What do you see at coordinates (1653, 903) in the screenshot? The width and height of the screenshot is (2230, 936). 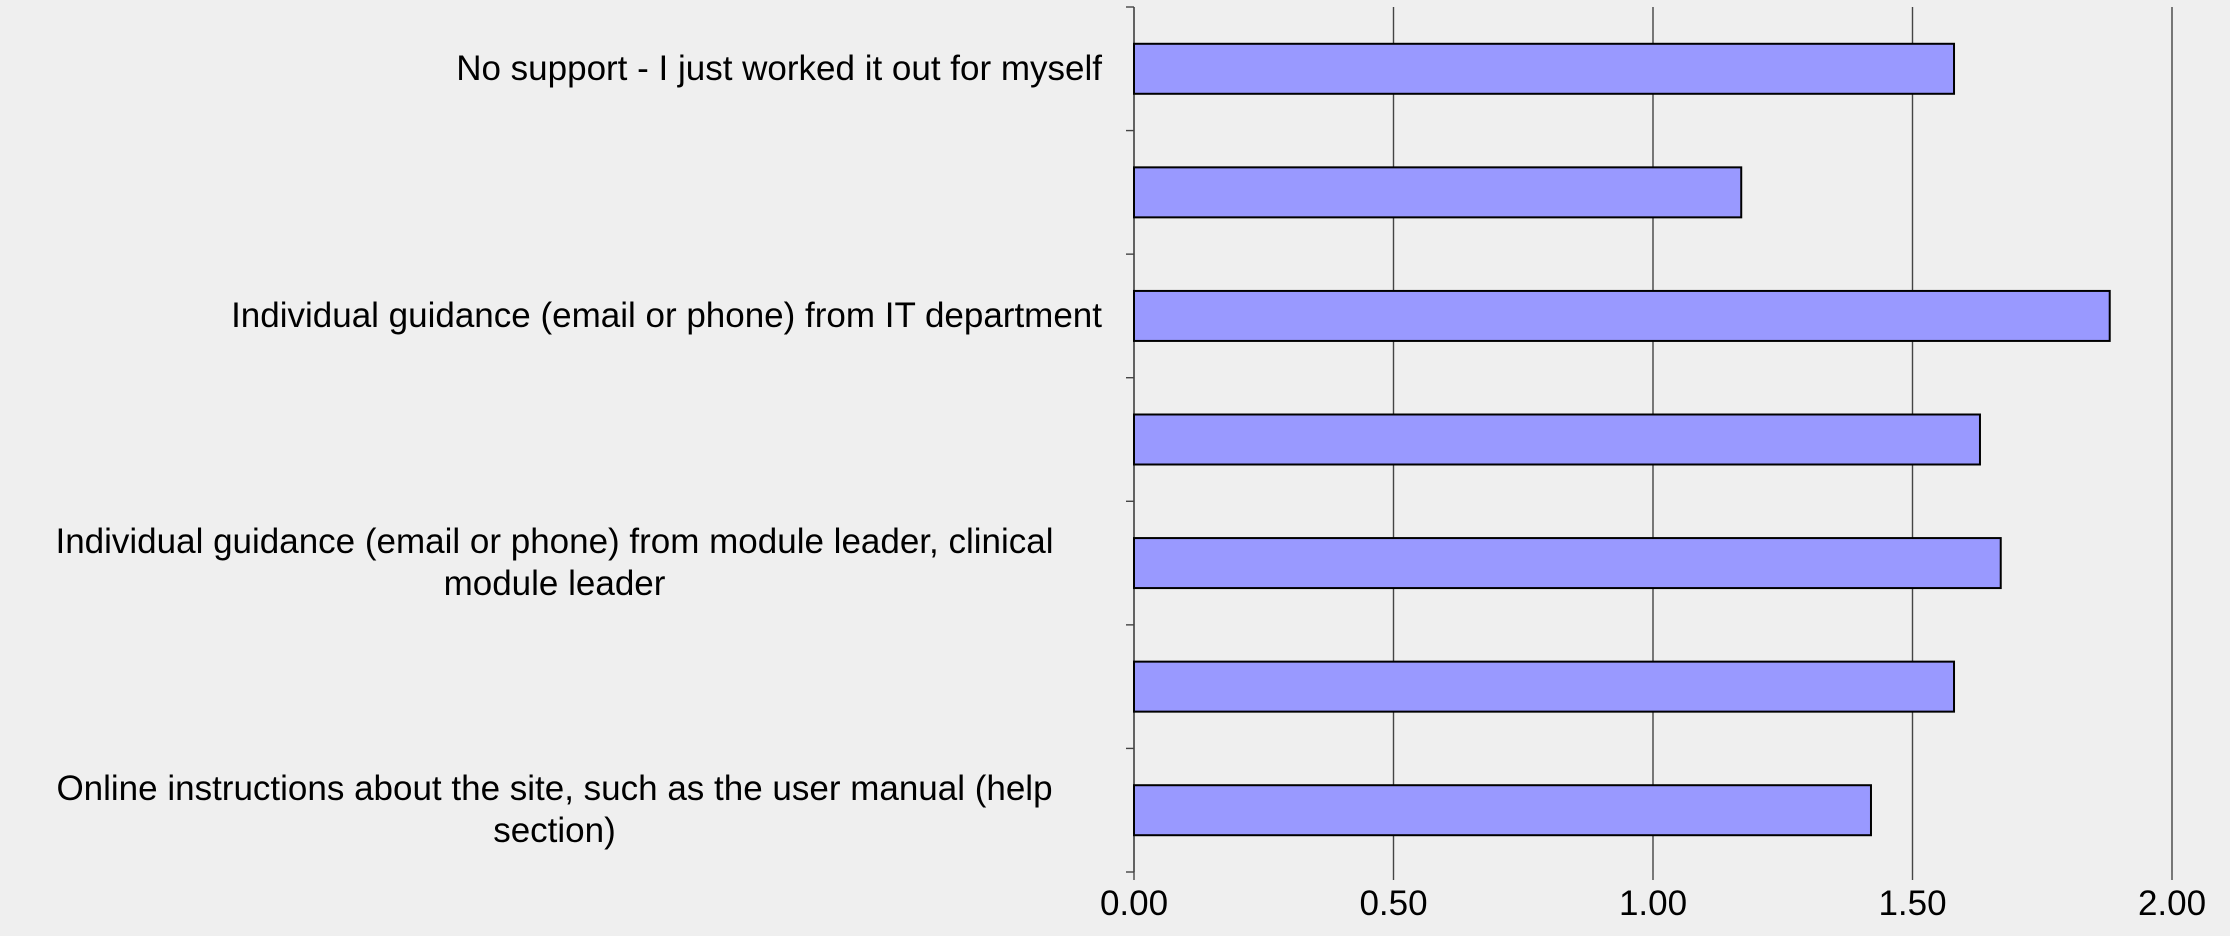 I see `x-tick-label: 1.00` at bounding box center [1653, 903].